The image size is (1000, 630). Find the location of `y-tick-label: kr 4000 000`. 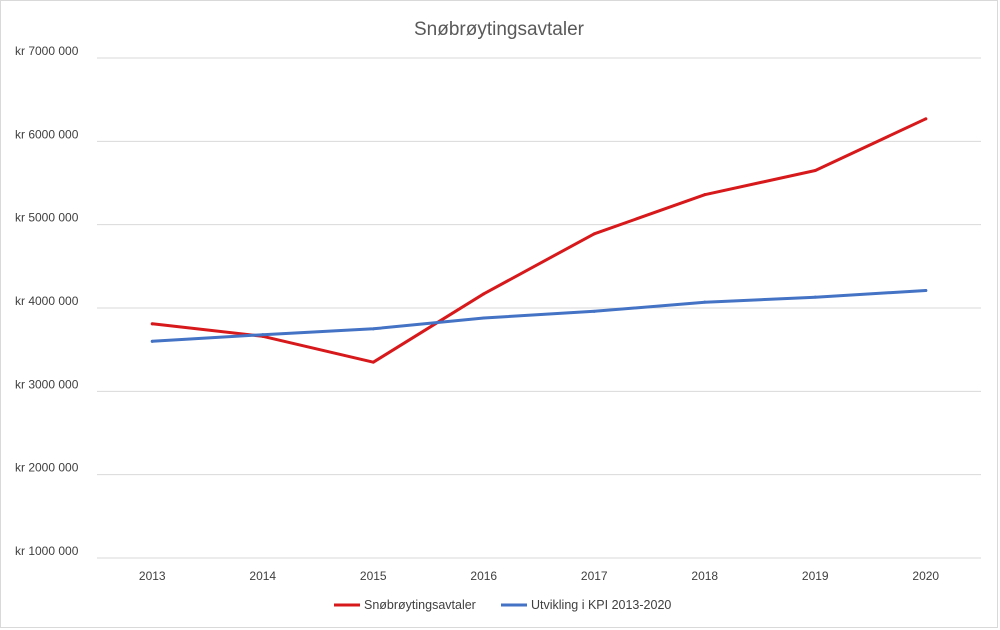

y-tick-label: kr 4000 000 is located at coordinates (47, 301).